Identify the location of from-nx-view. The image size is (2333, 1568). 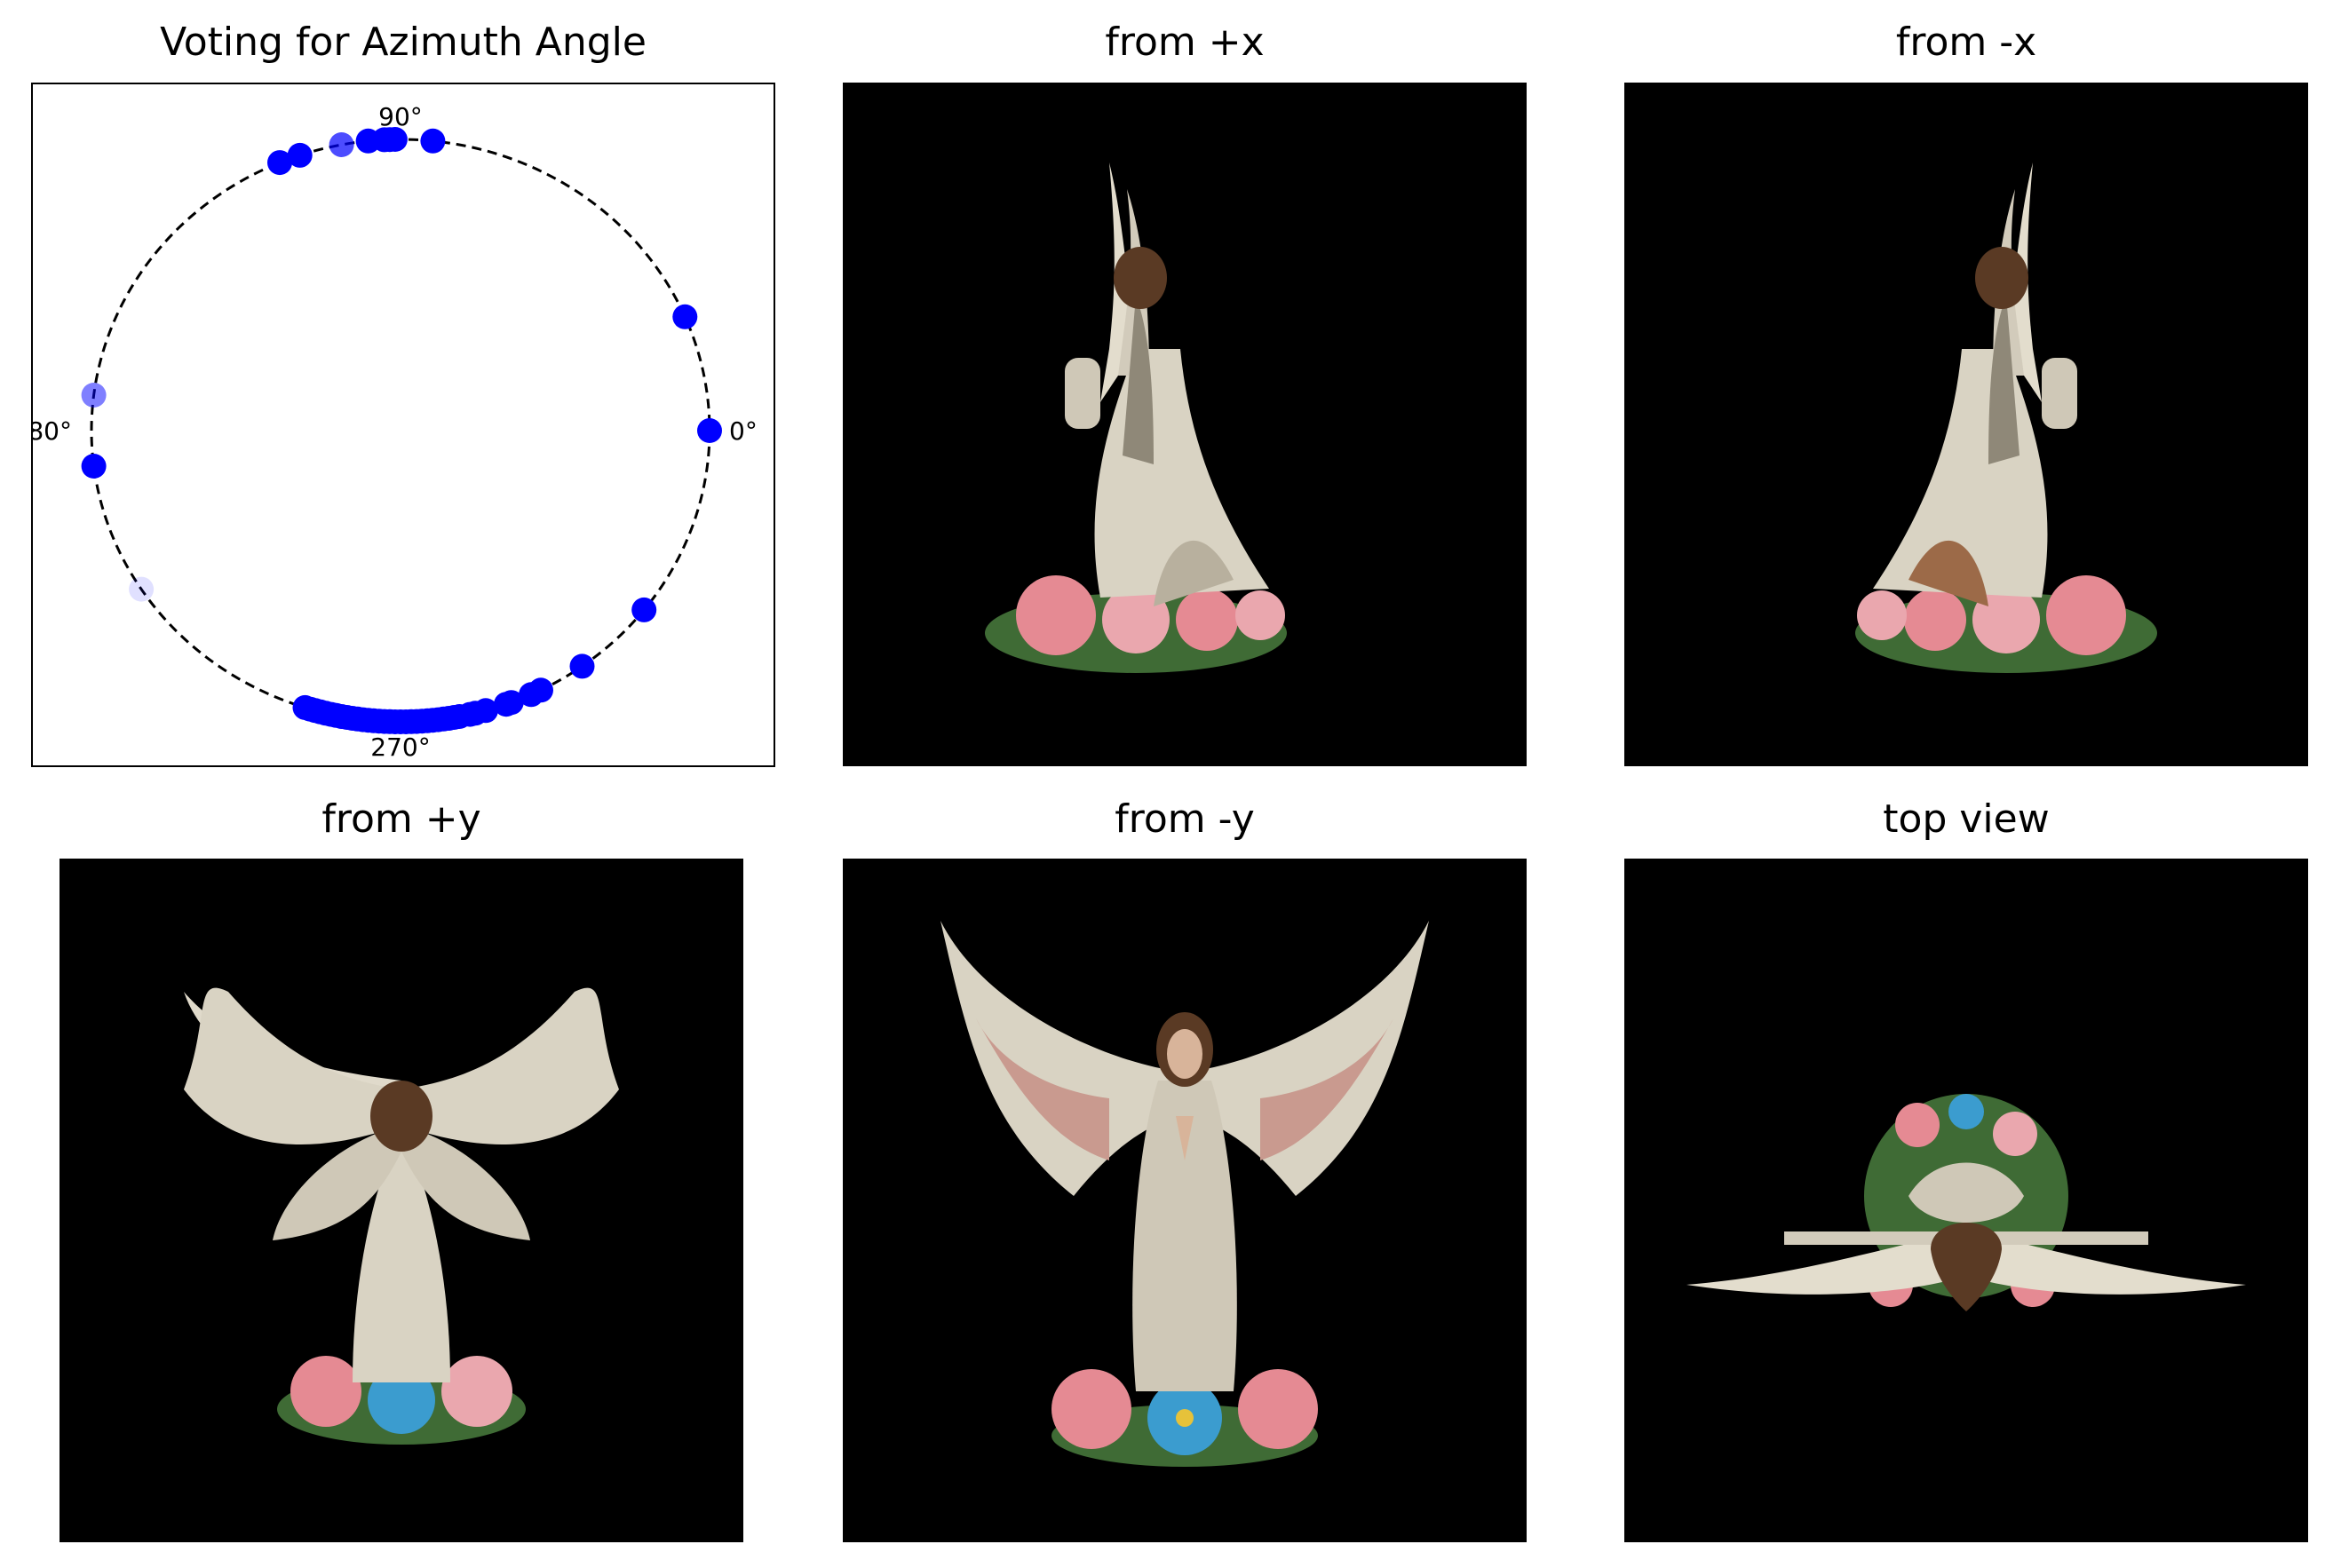
(1966, 424).